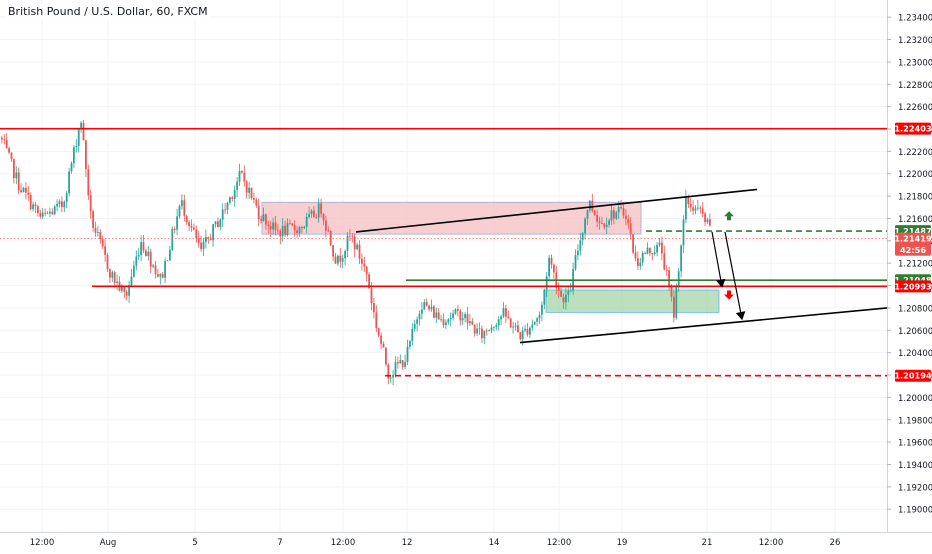 The width and height of the screenshot is (932, 554). I want to click on time-axis: 12:00 Aug 5 7 12:00 12 14 12:00 19 21 12:00 26, so click(466, 541).